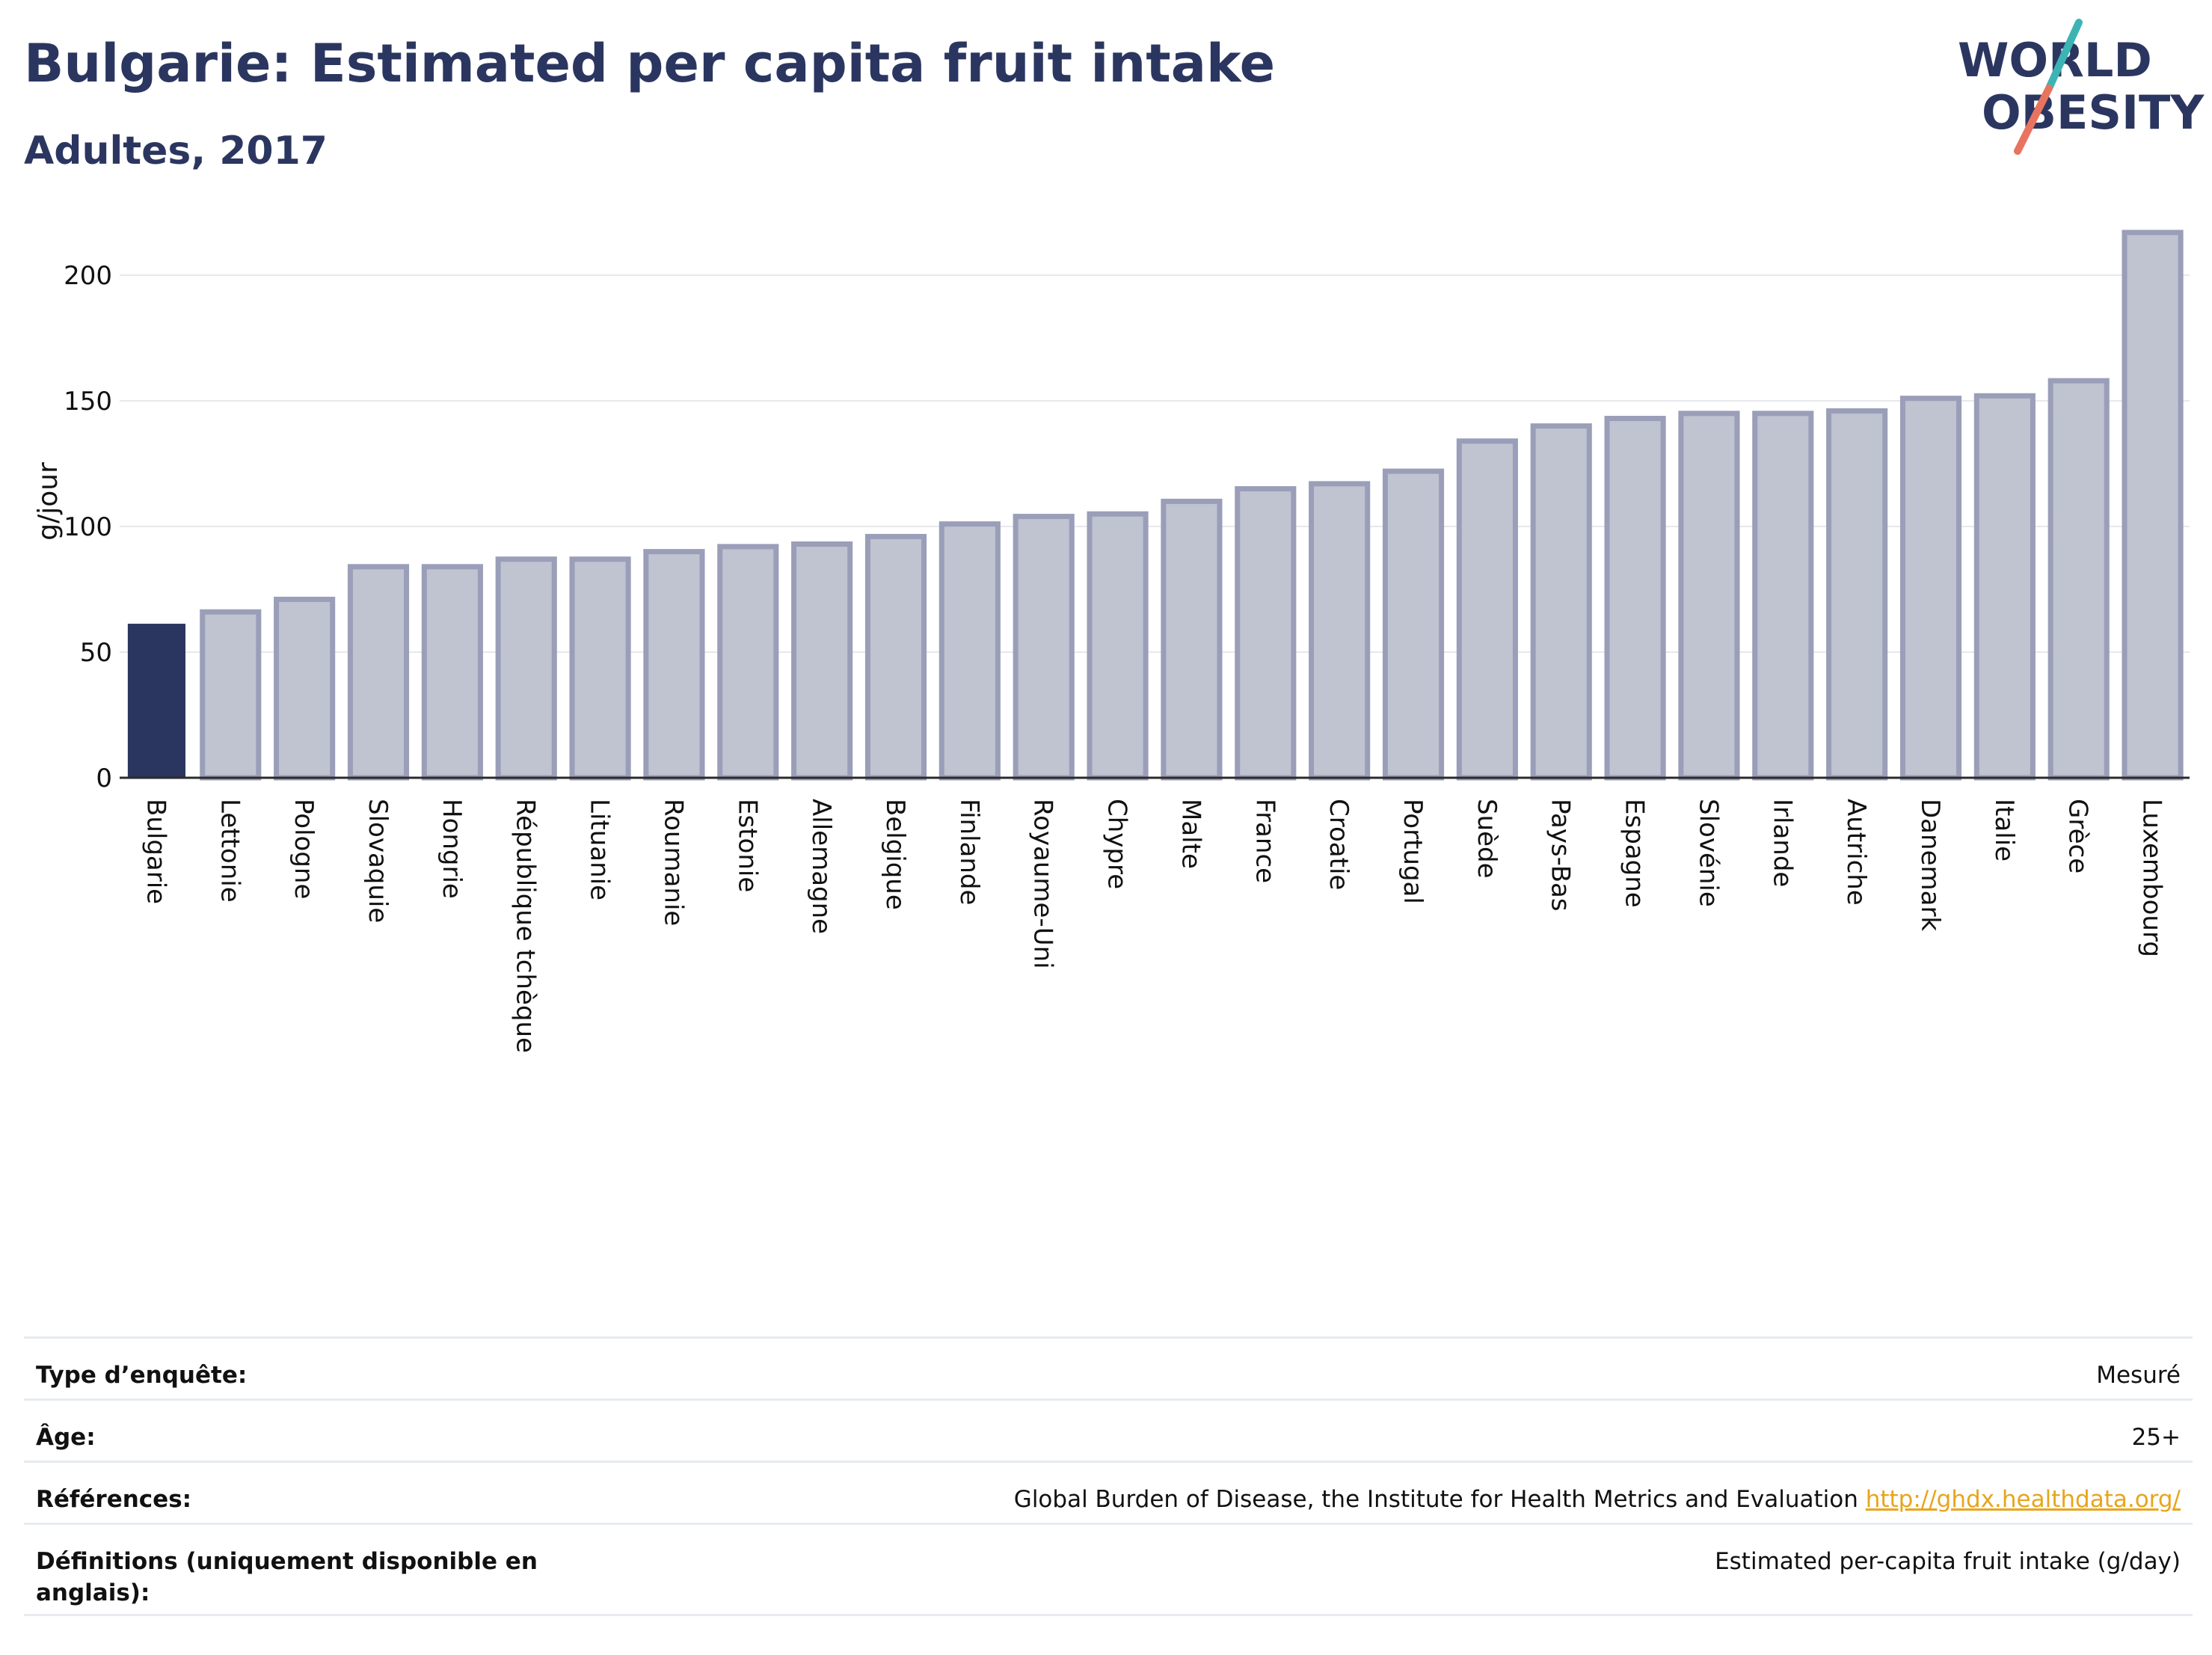  Describe the element at coordinates (747, 845) in the screenshot. I see `x-tick-label: Estonie` at that location.